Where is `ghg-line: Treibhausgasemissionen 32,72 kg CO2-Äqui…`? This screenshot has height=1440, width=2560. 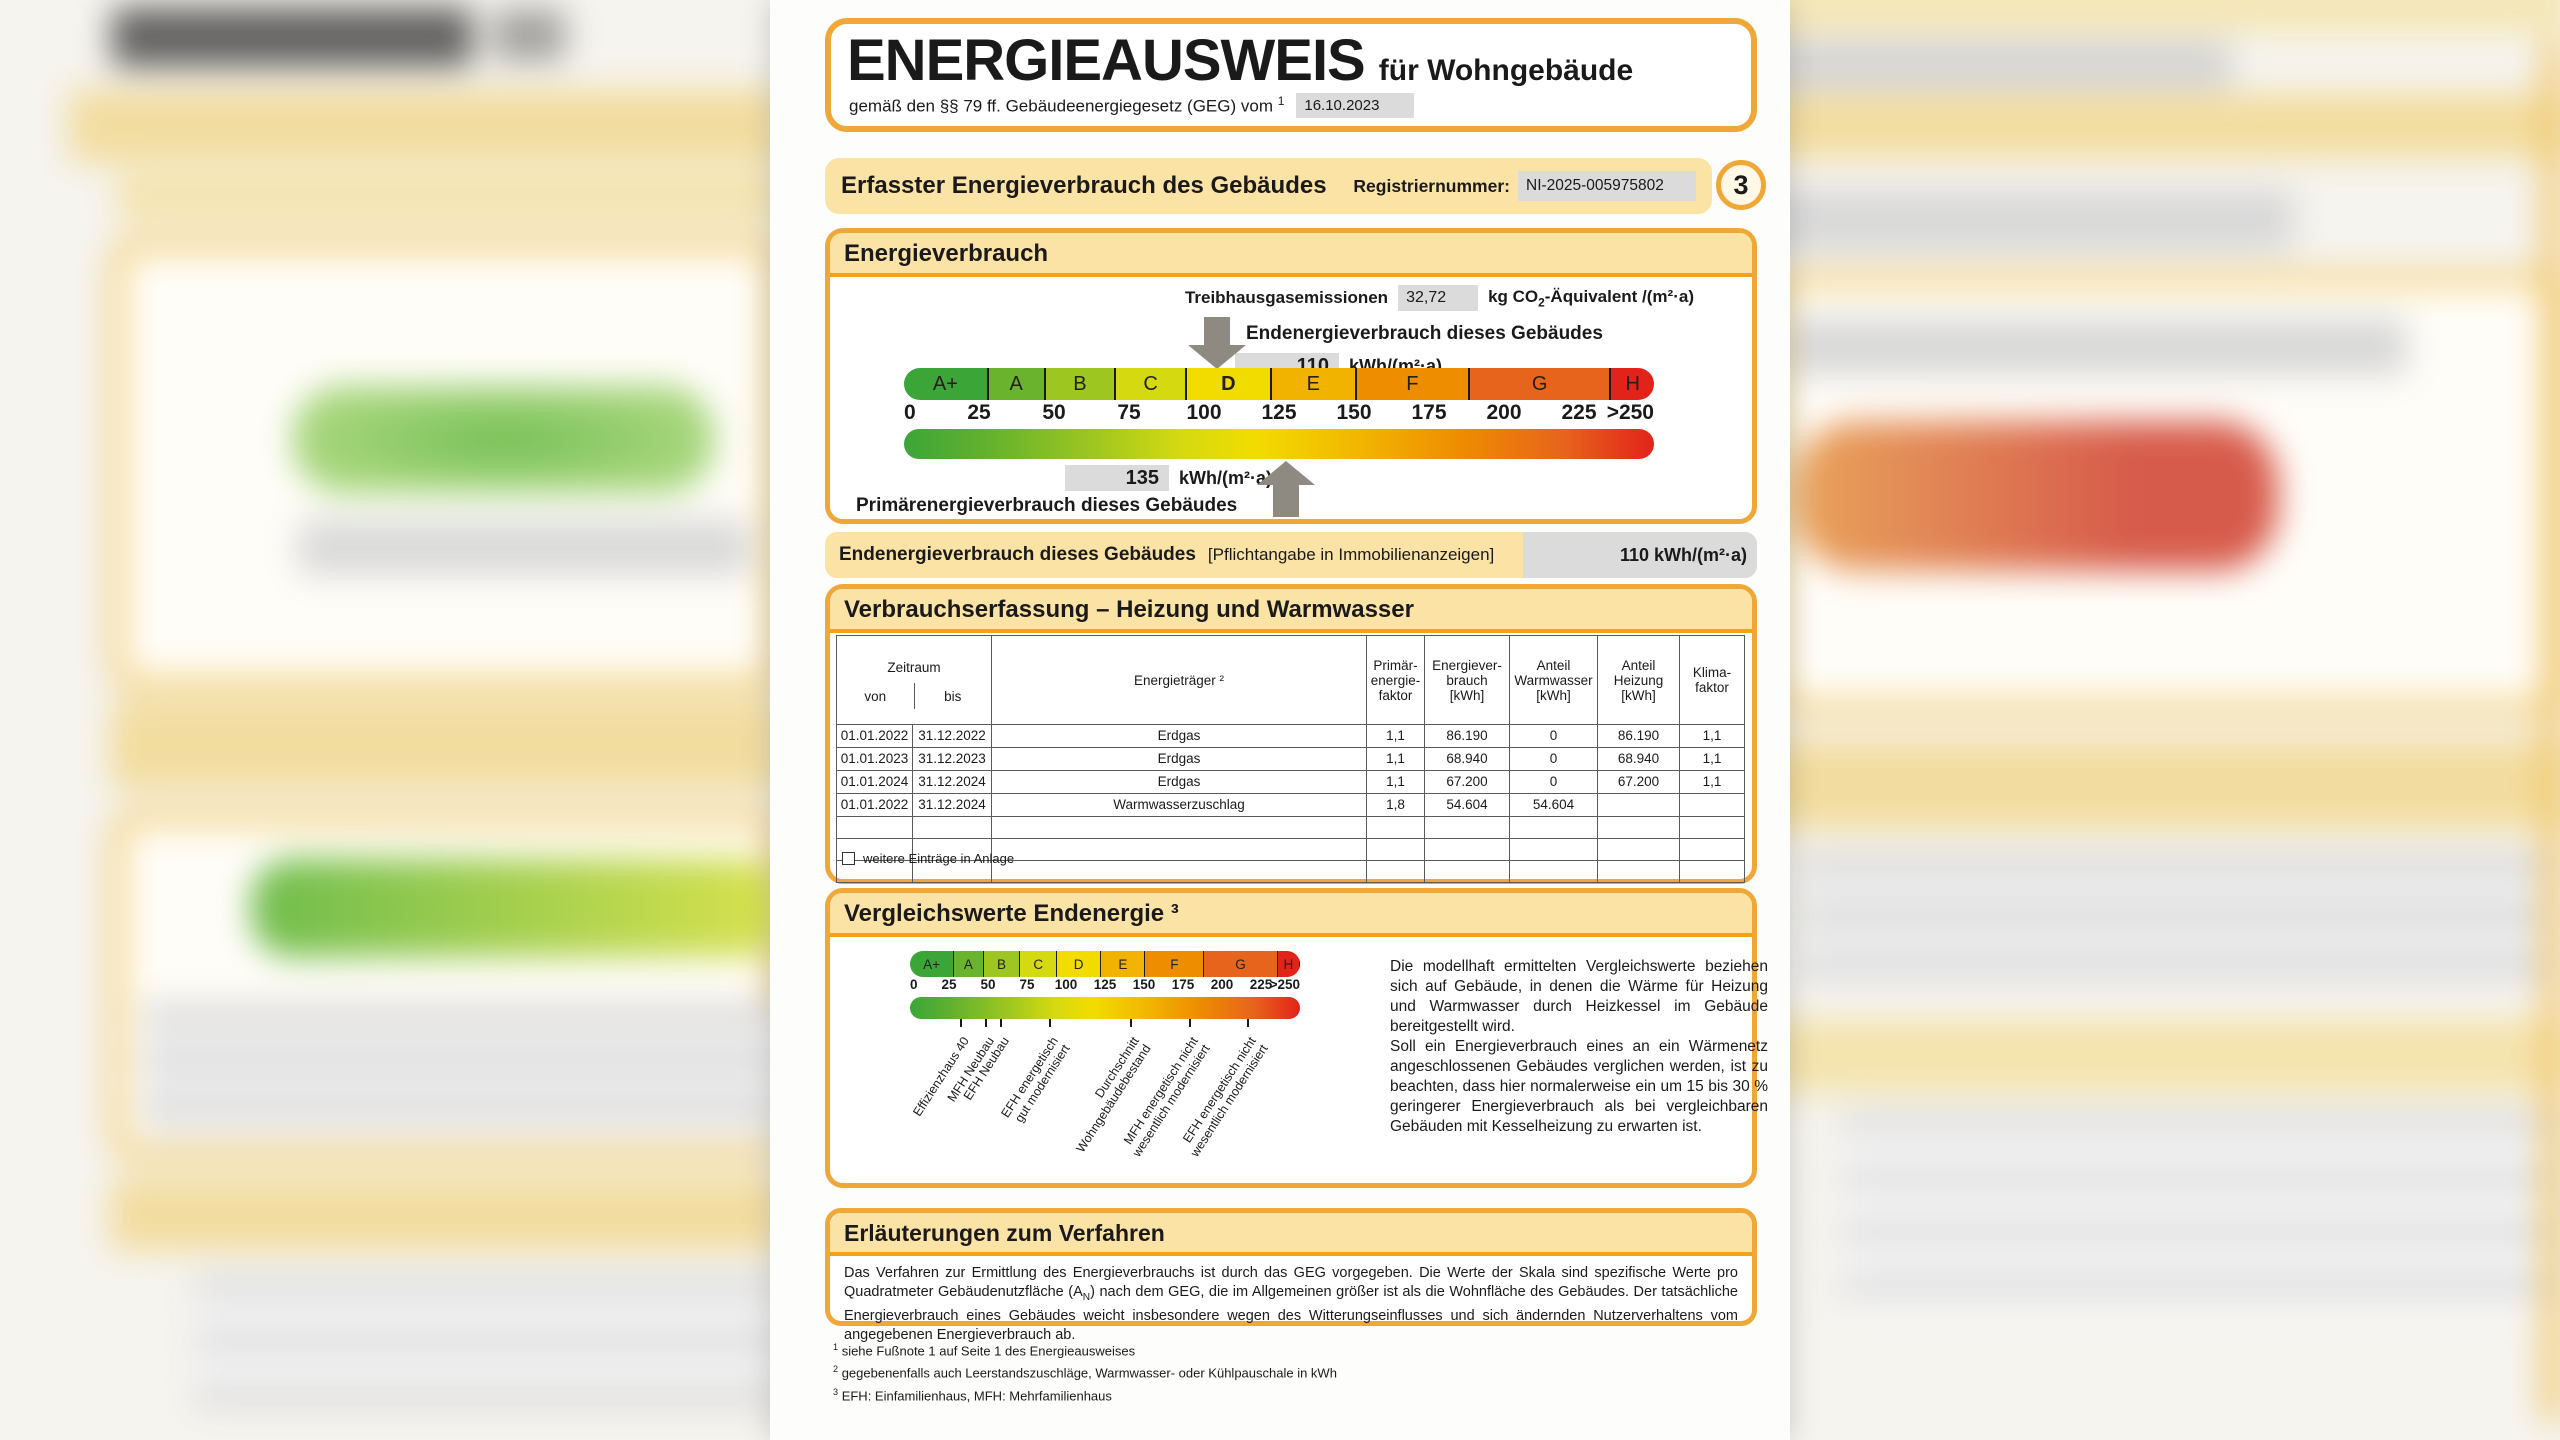
ghg-line: Treibhausgasemissionen 32,72 kg CO2-Äqui… is located at coordinates (1262, 298).